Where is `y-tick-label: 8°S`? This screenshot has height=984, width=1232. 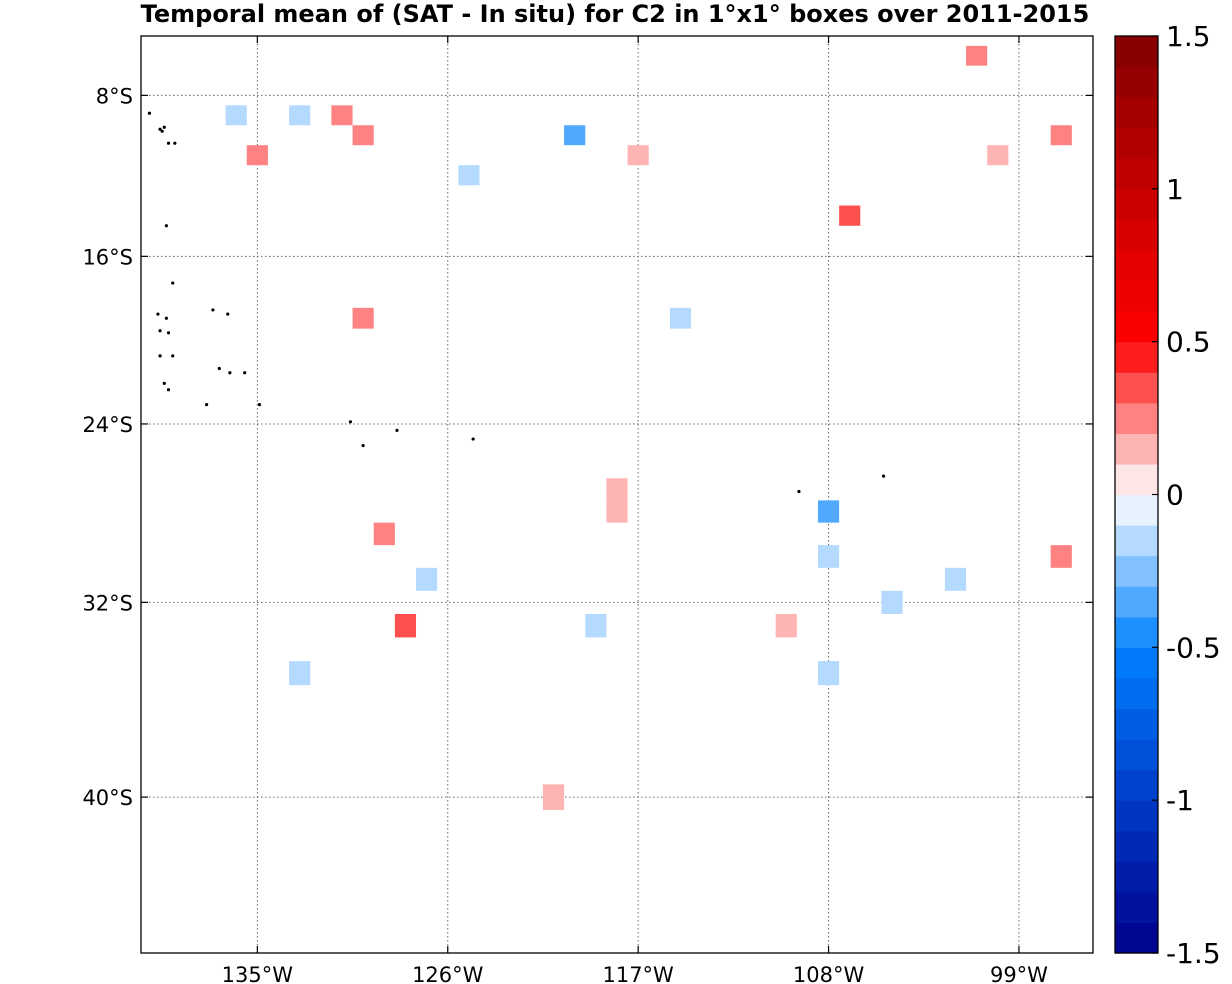
y-tick-label: 8°S is located at coordinates (114, 96).